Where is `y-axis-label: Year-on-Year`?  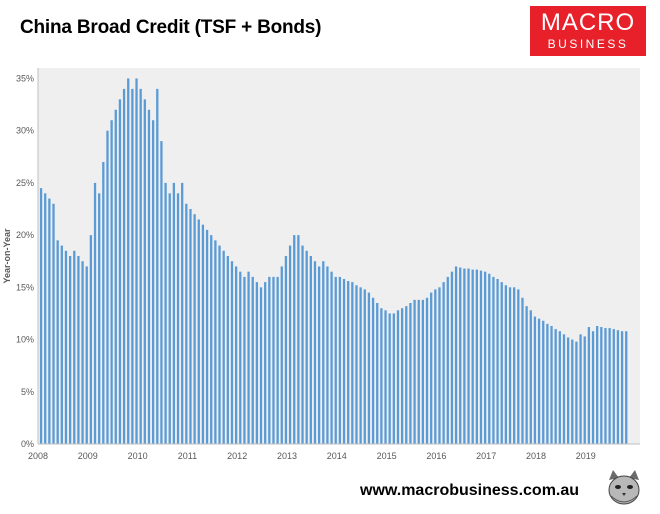
y-axis-label: Year-on-Year is located at coordinates (7, 256).